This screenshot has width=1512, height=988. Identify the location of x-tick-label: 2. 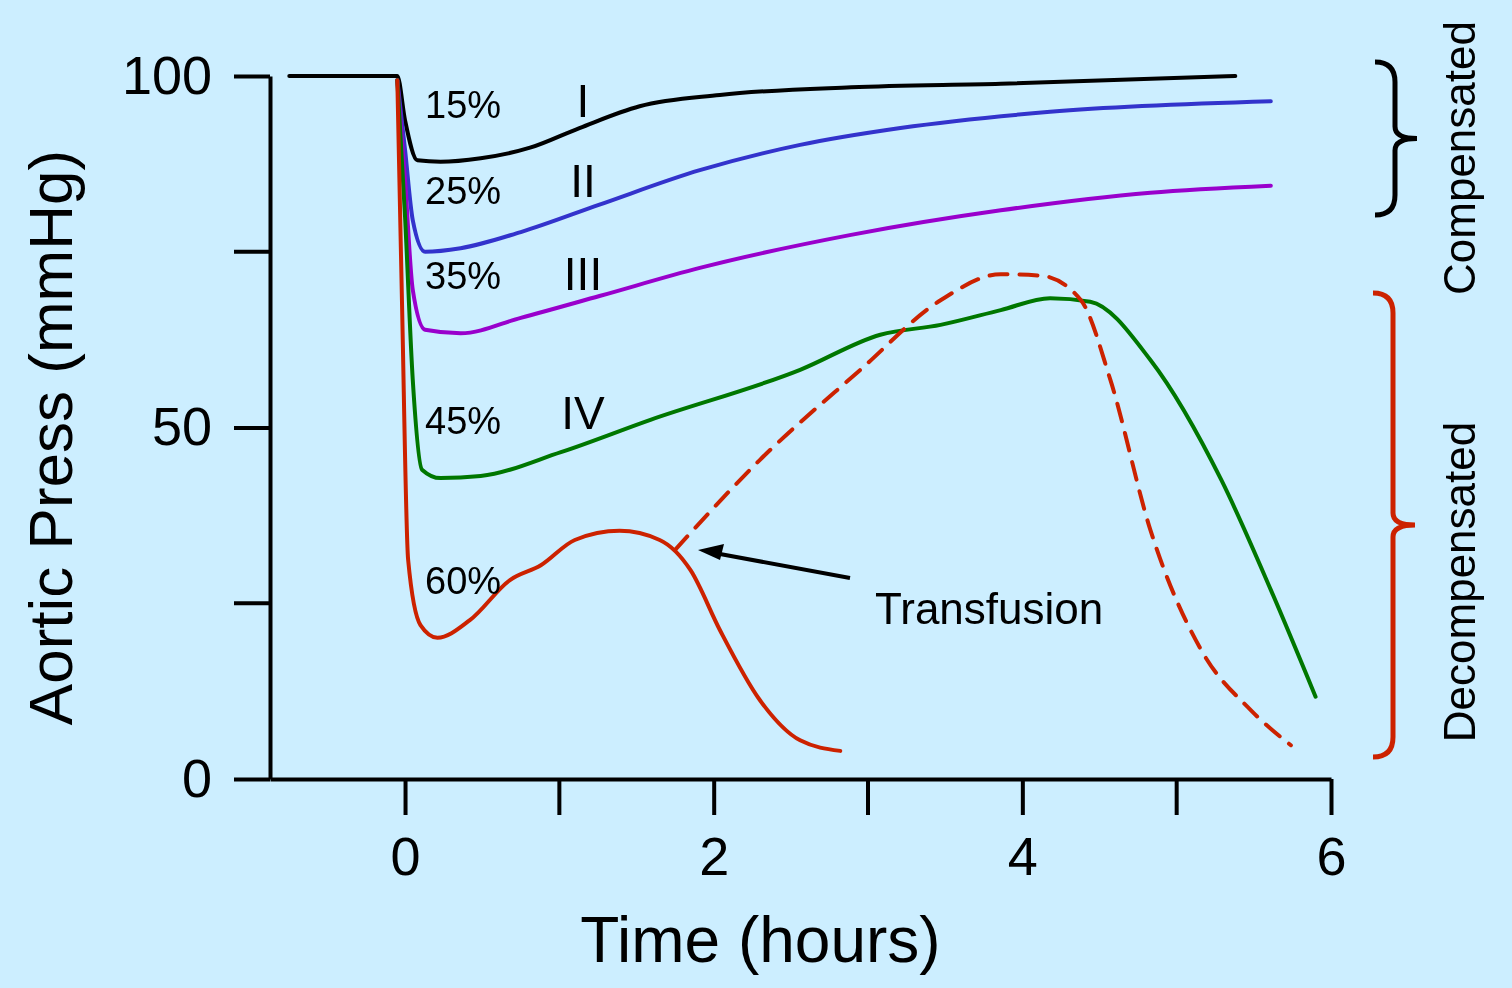
(714, 856).